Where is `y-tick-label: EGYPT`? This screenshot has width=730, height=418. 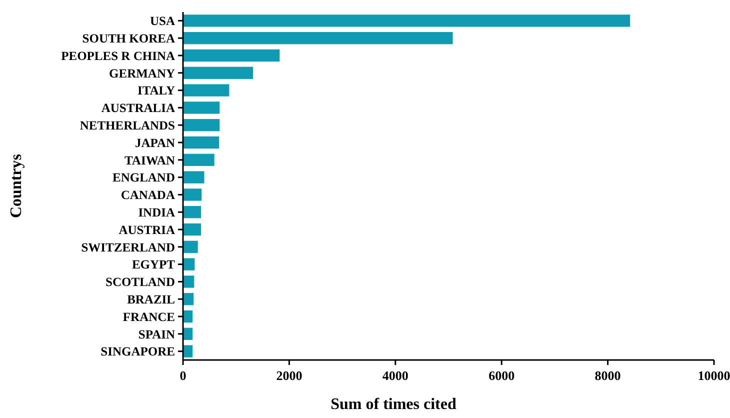
y-tick-label: EGYPT is located at coordinates (154, 265).